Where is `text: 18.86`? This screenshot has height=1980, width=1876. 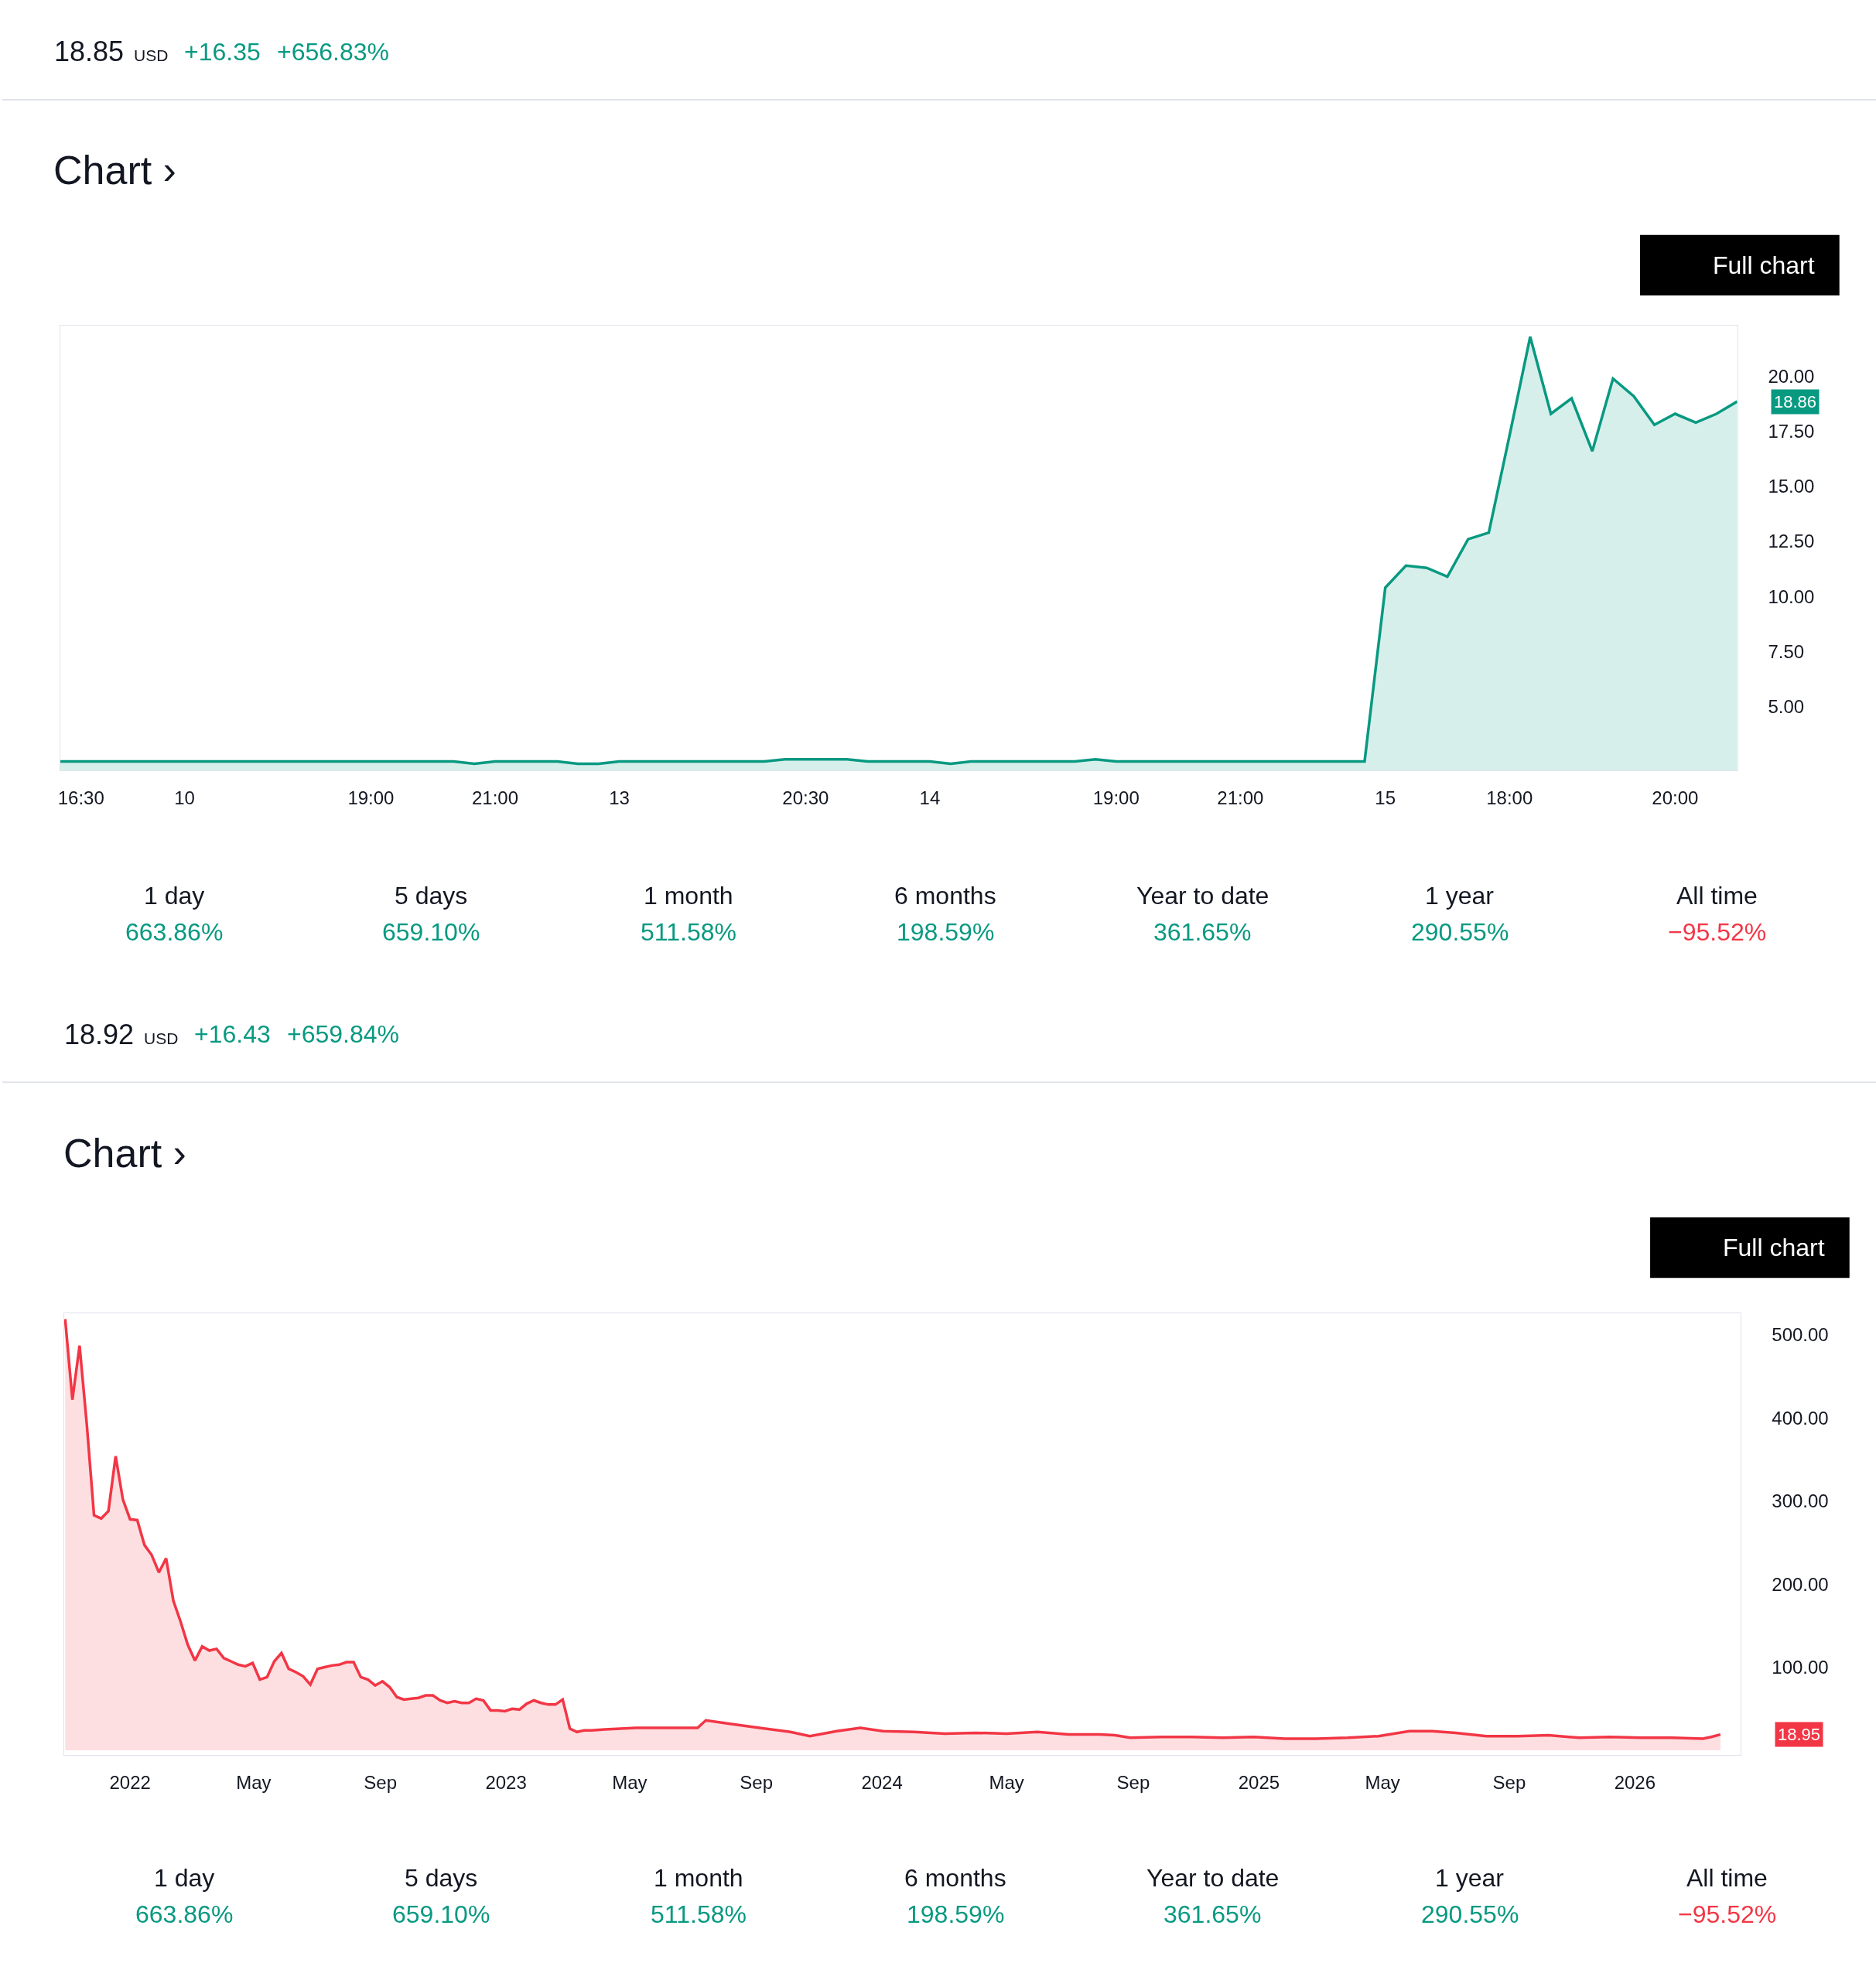
text: 18.86 is located at coordinates (1795, 402).